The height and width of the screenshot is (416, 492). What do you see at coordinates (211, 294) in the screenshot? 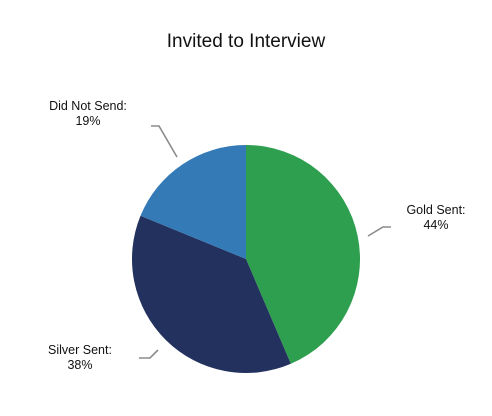
I see `pie-slice-silver-sent` at bounding box center [211, 294].